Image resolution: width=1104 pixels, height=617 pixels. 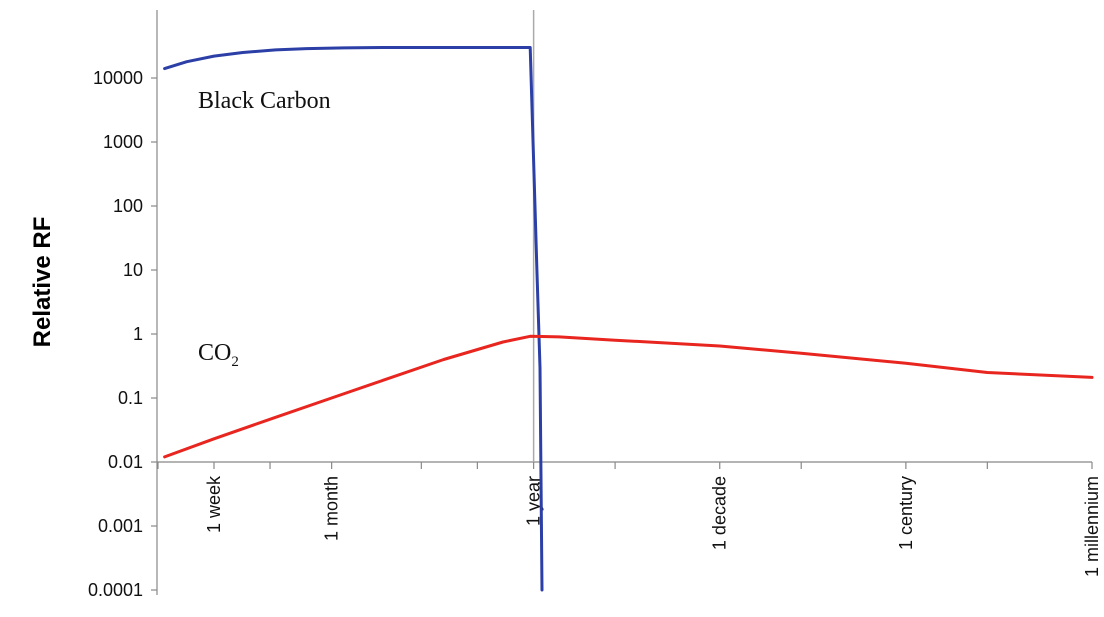 What do you see at coordinates (128, 206) in the screenshot?
I see `y-tick-label: 100` at bounding box center [128, 206].